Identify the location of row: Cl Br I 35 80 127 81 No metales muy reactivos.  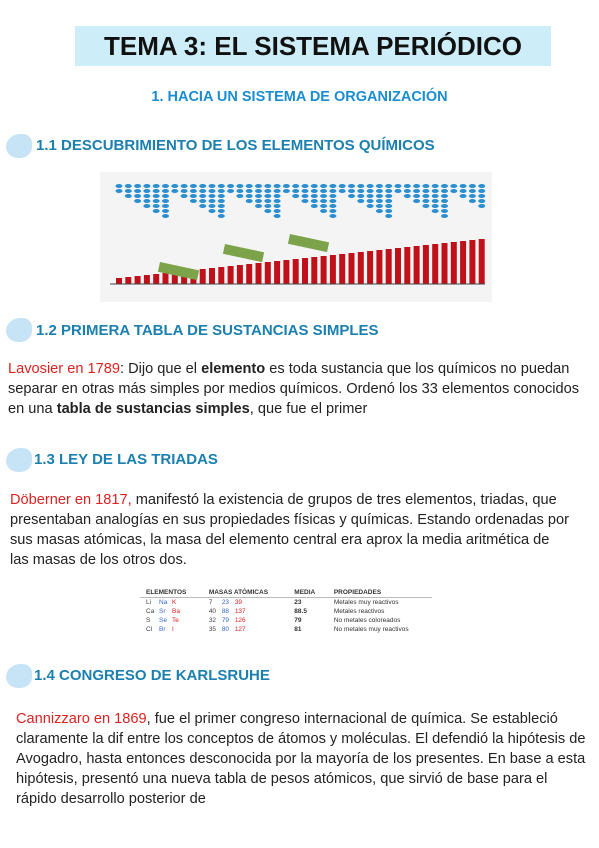
(286, 629).